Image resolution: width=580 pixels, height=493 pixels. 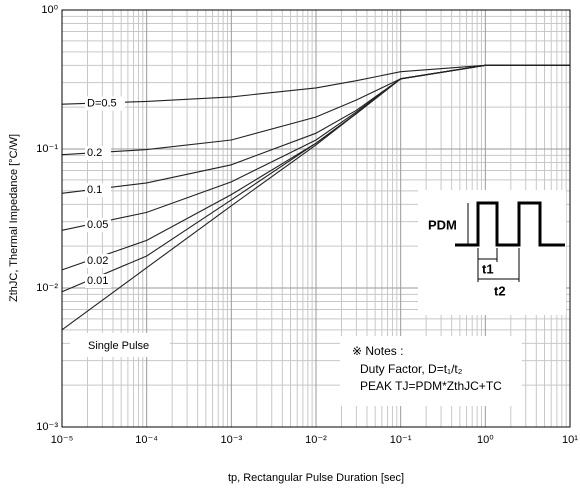 I want to click on x-tick-label: 10⁻³, so click(x=231, y=440).